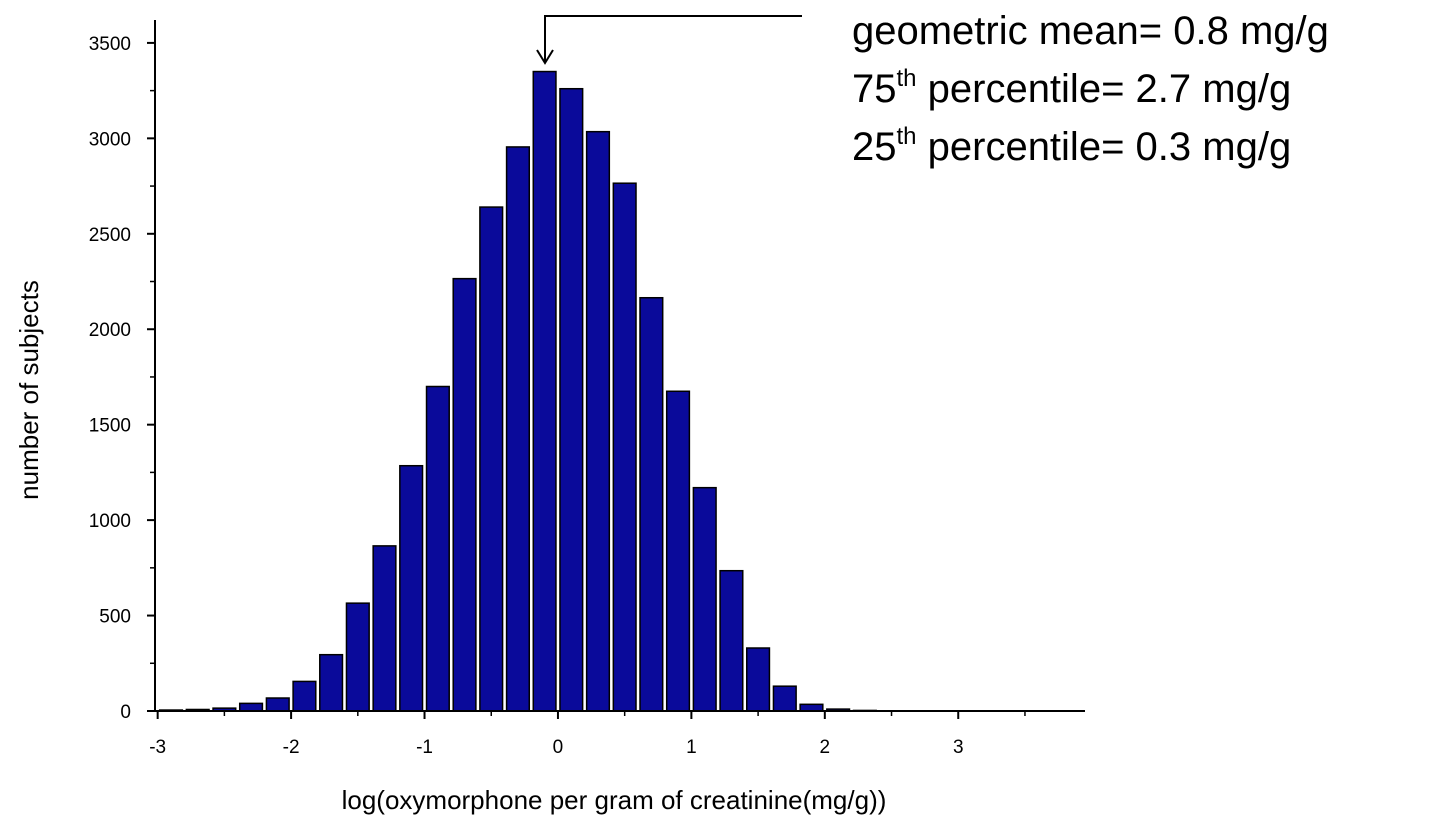 This screenshot has width=1441, height=817. I want to click on annotation-text: percentile= 0.3 mg/g, so click(1104, 147).